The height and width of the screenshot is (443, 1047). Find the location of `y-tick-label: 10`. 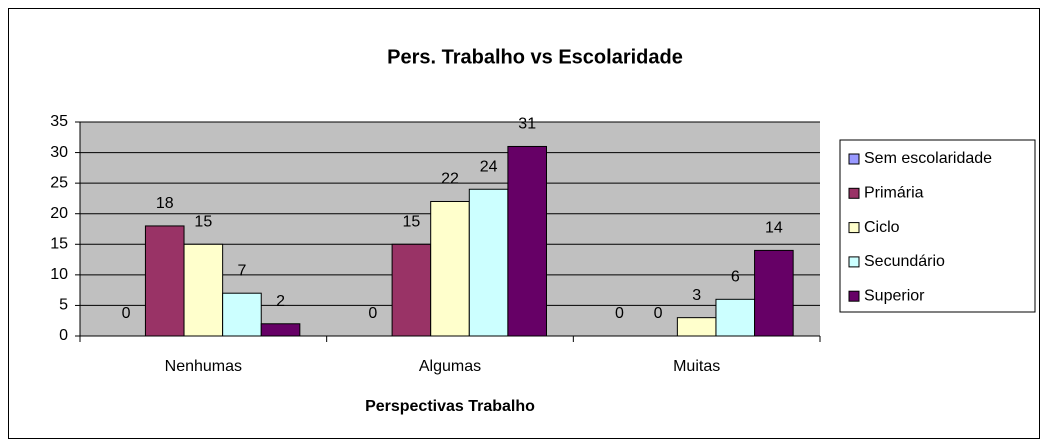

y-tick-label: 10 is located at coordinates (59, 274).